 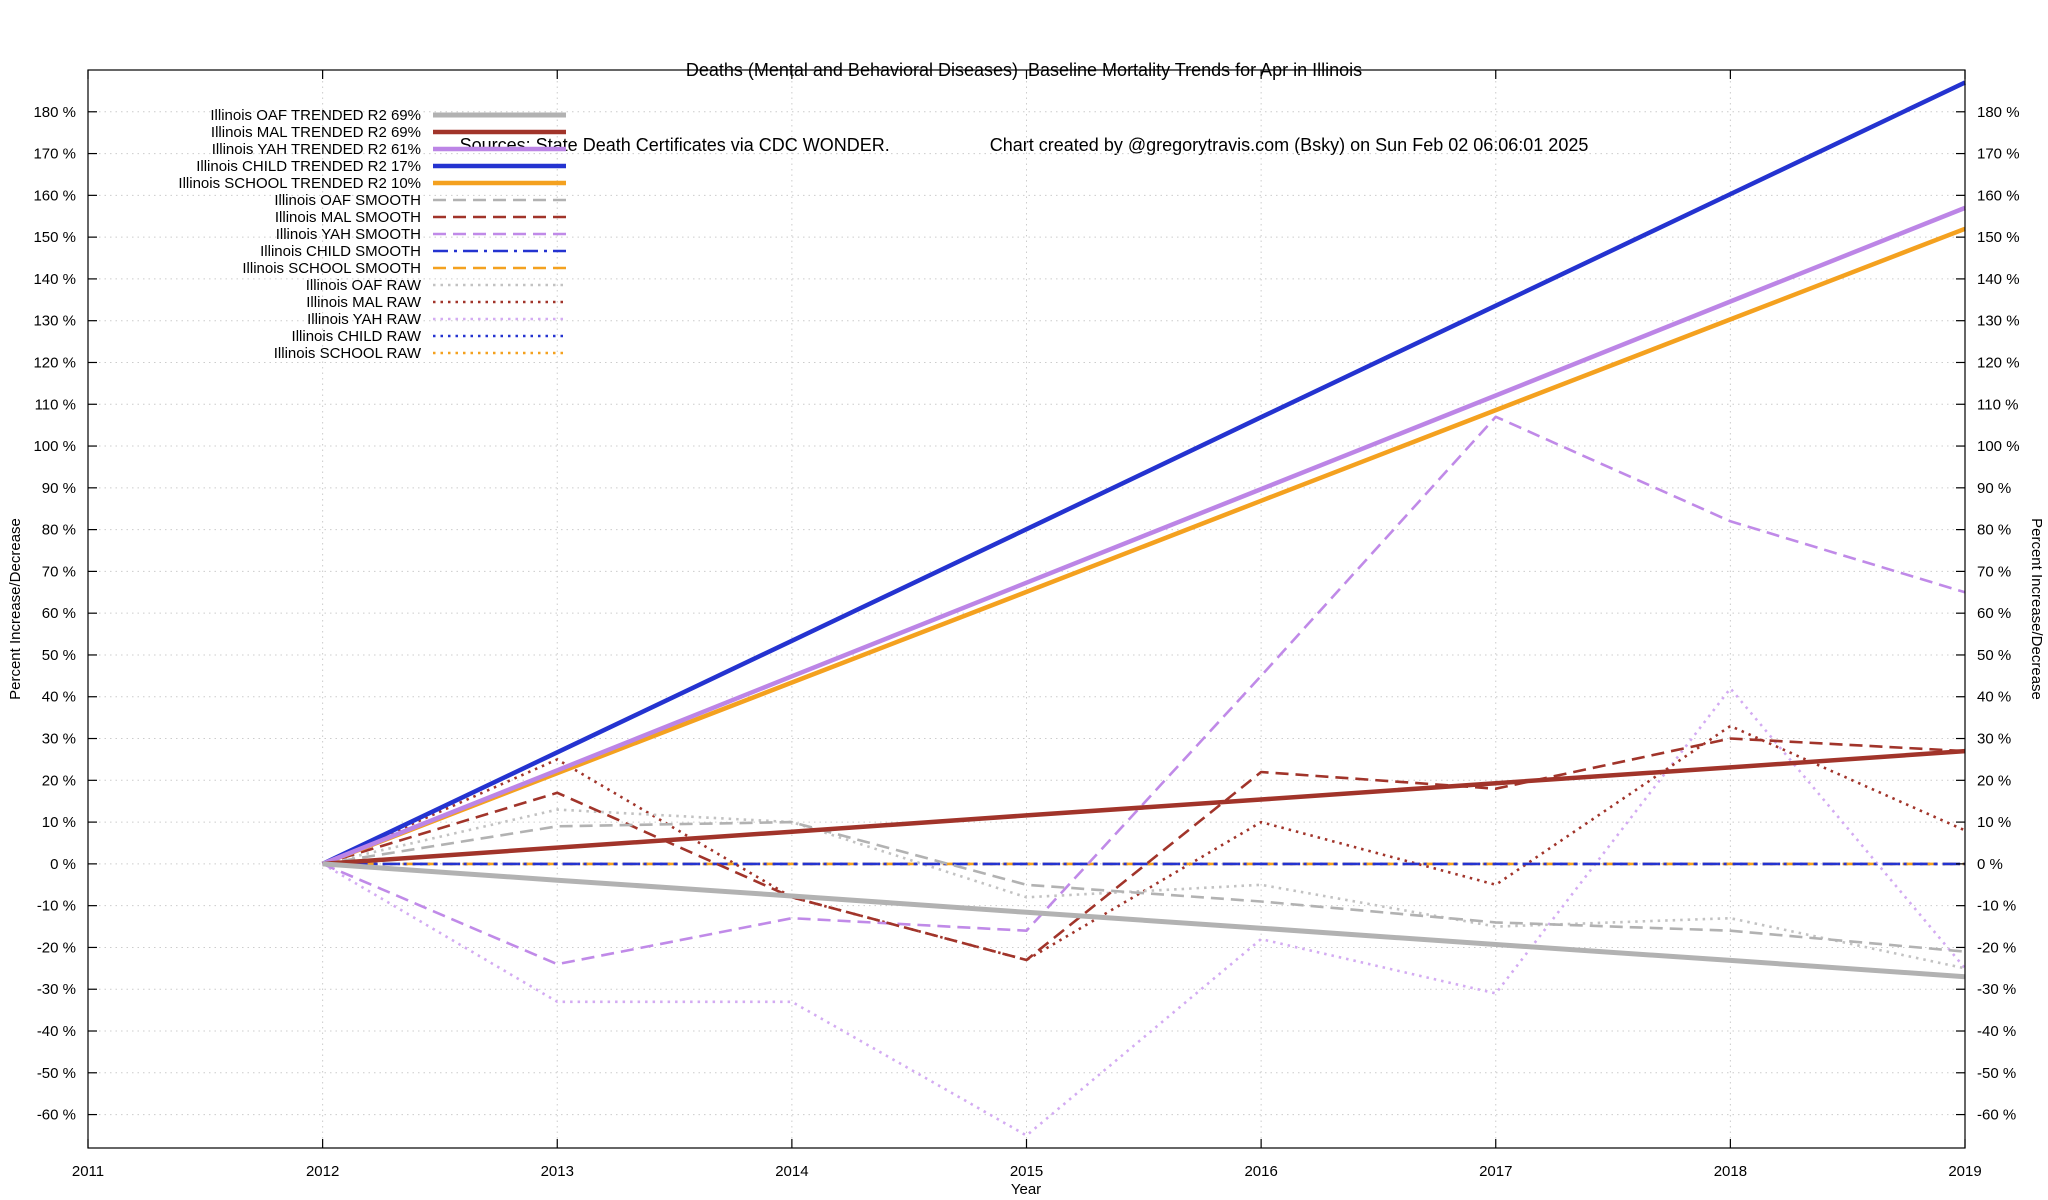 I want to click on y-tick-label-right: 60 %, so click(x=1994, y=613).